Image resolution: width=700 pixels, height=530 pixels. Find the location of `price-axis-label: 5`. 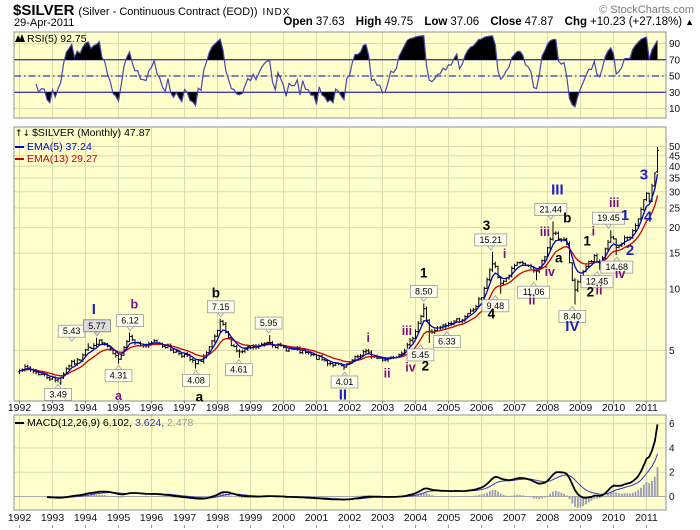

price-axis-label: 5 is located at coordinates (672, 351).